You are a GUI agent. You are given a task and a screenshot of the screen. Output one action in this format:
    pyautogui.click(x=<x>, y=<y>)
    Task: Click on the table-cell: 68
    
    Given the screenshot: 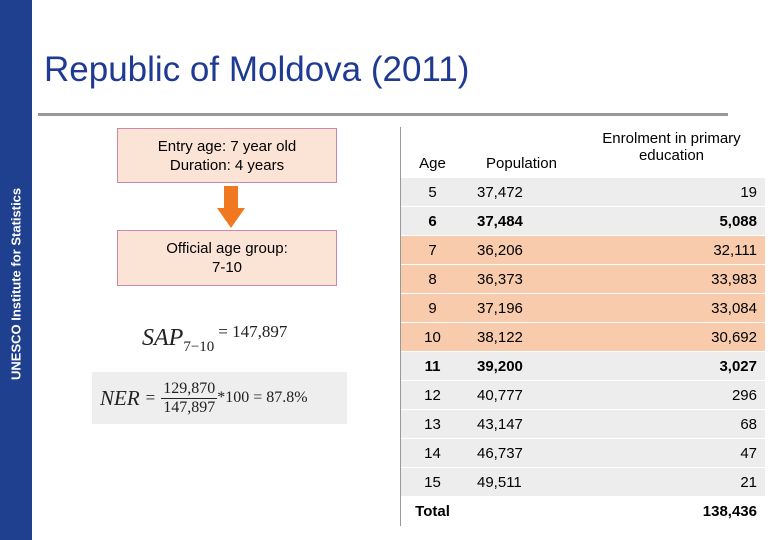 What is the action you would take?
    pyautogui.click(x=748, y=424)
    